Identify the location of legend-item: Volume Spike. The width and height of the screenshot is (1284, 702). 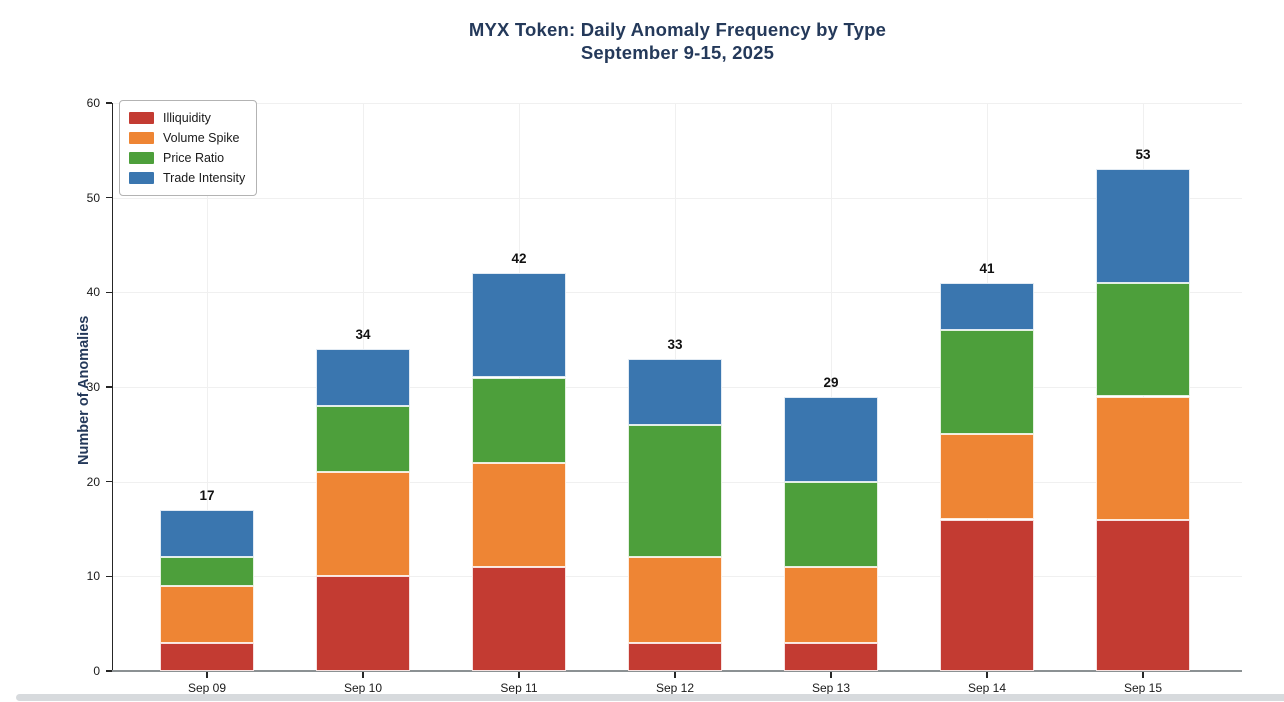
(187, 138).